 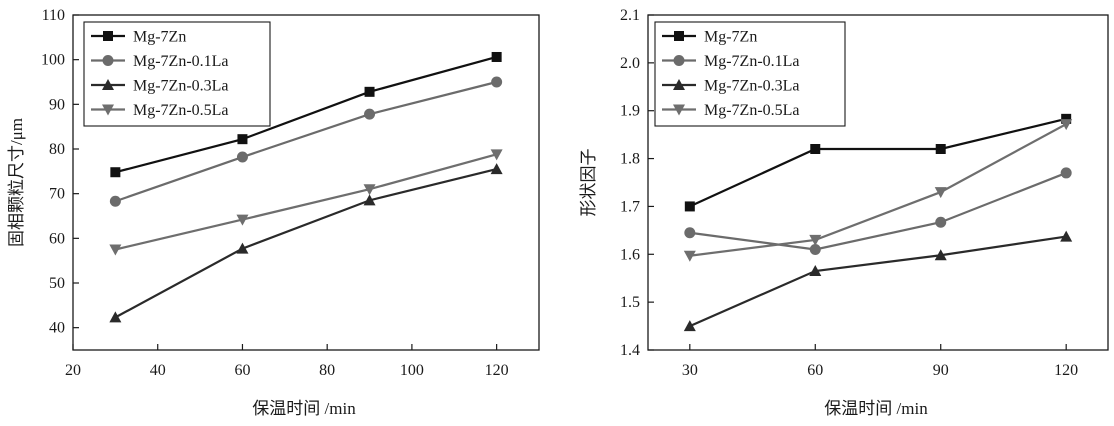 I want to click on y-tick-label: 50, so click(x=57, y=283).